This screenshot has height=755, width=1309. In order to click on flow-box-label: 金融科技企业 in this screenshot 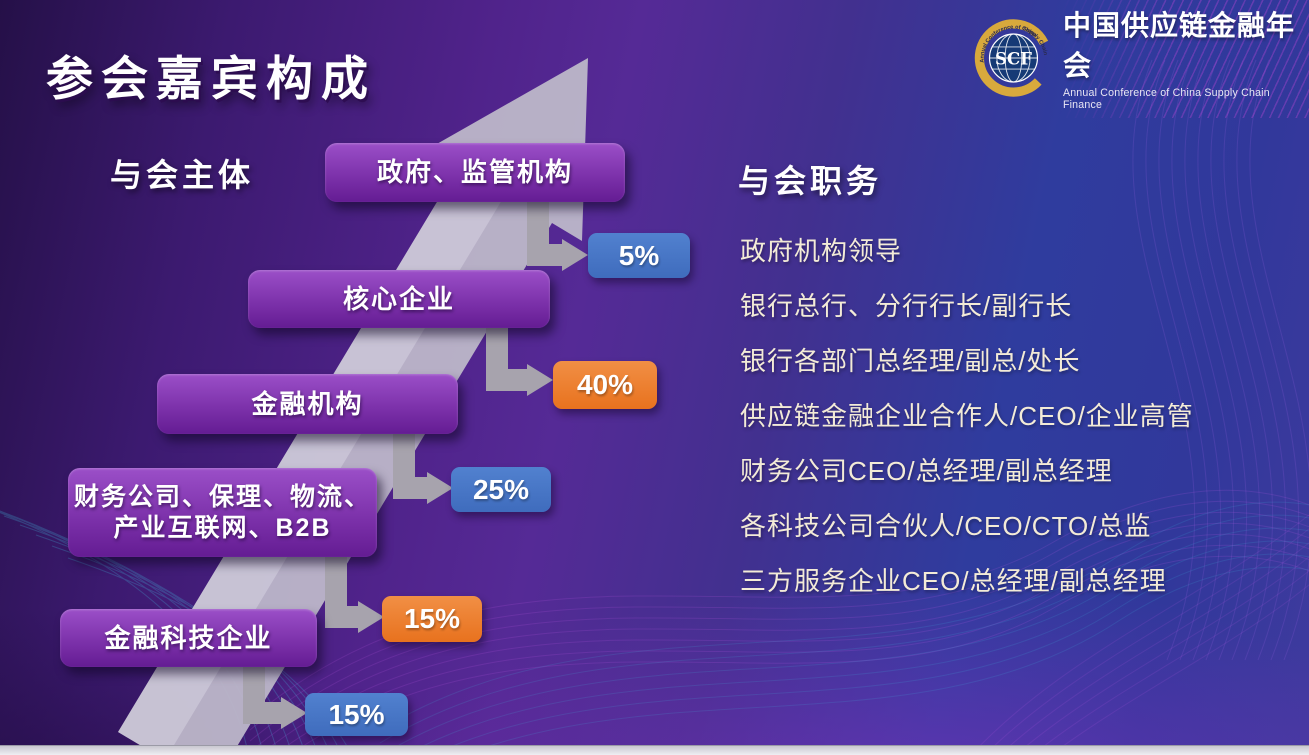, I will do `click(188, 637)`.